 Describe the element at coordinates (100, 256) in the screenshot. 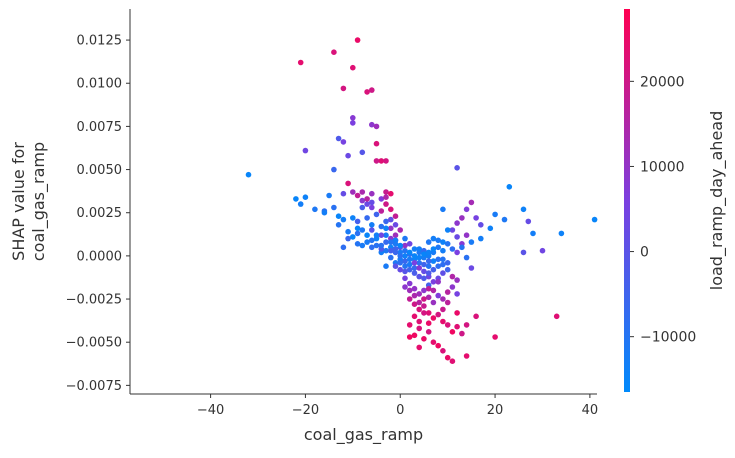

I see `y-tick-label: 0.0000` at that location.